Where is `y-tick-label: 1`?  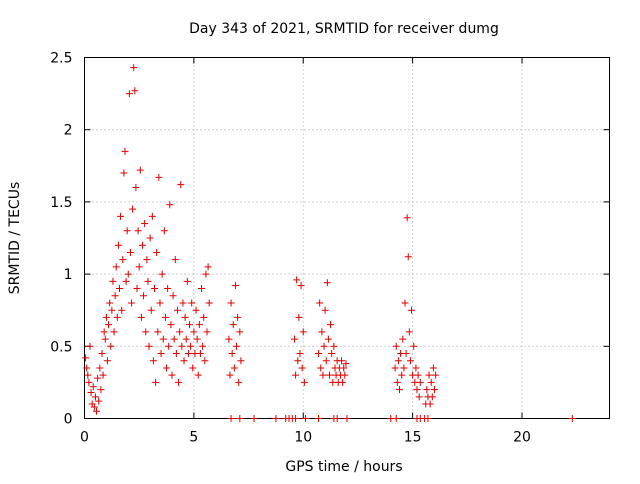
y-tick-label: 1 is located at coordinates (68, 275).